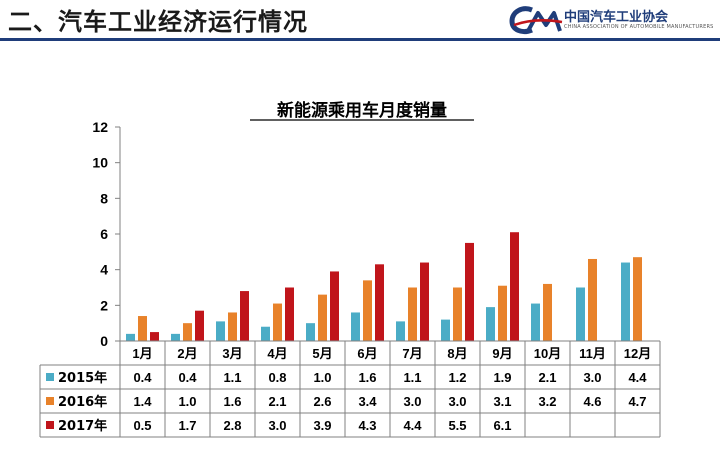  What do you see at coordinates (322, 377) in the screenshot?
I see `data-label-2015年-5月: 1.0` at bounding box center [322, 377].